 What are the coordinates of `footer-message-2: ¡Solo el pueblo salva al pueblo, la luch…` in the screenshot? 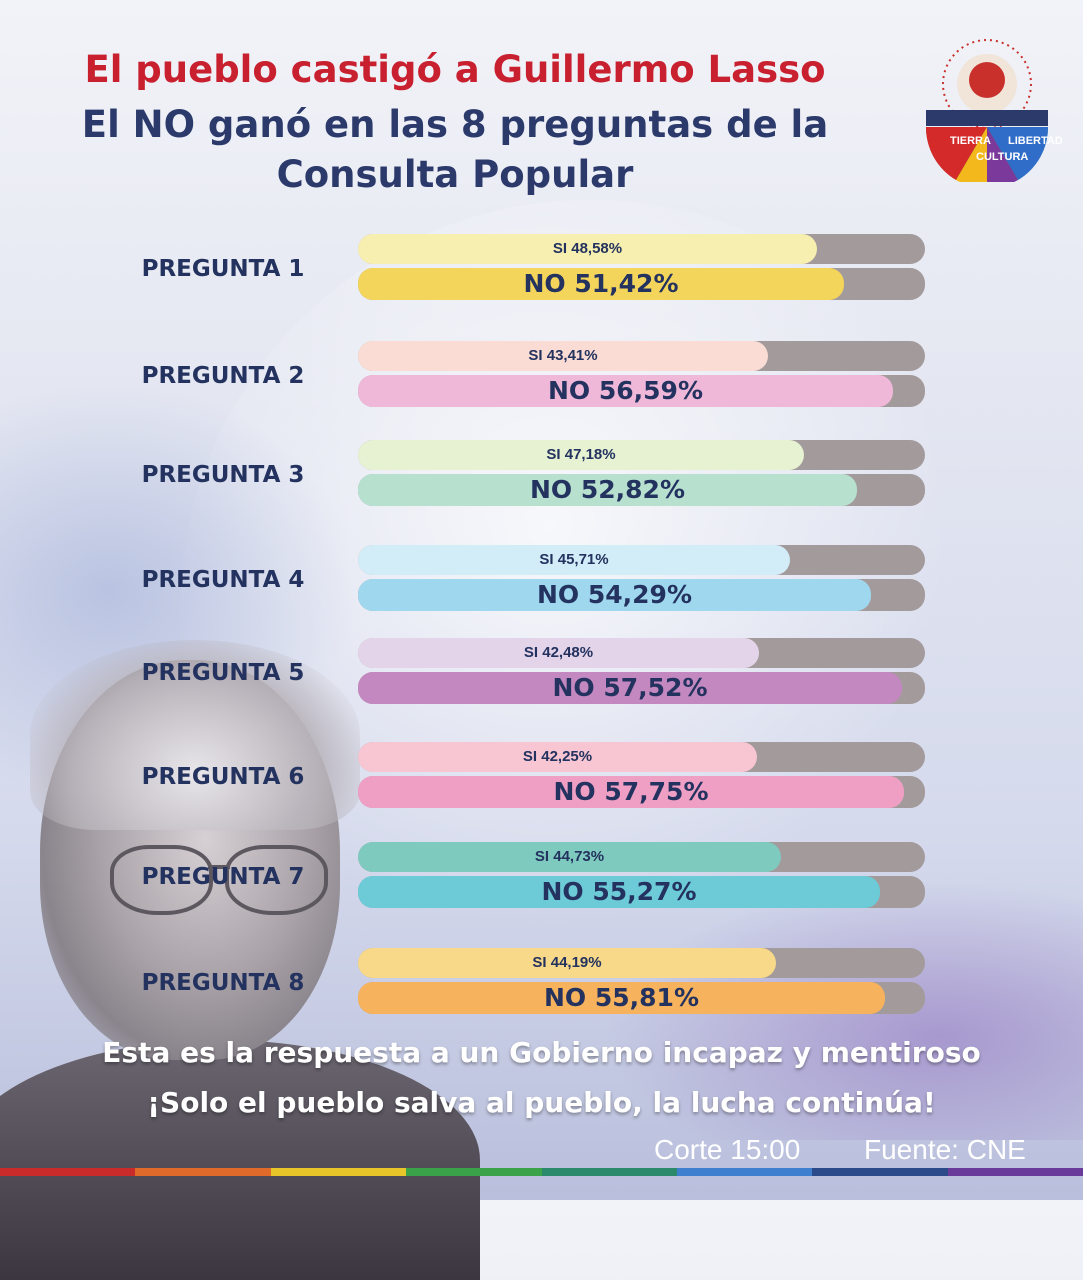 It's located at (541, 1102).